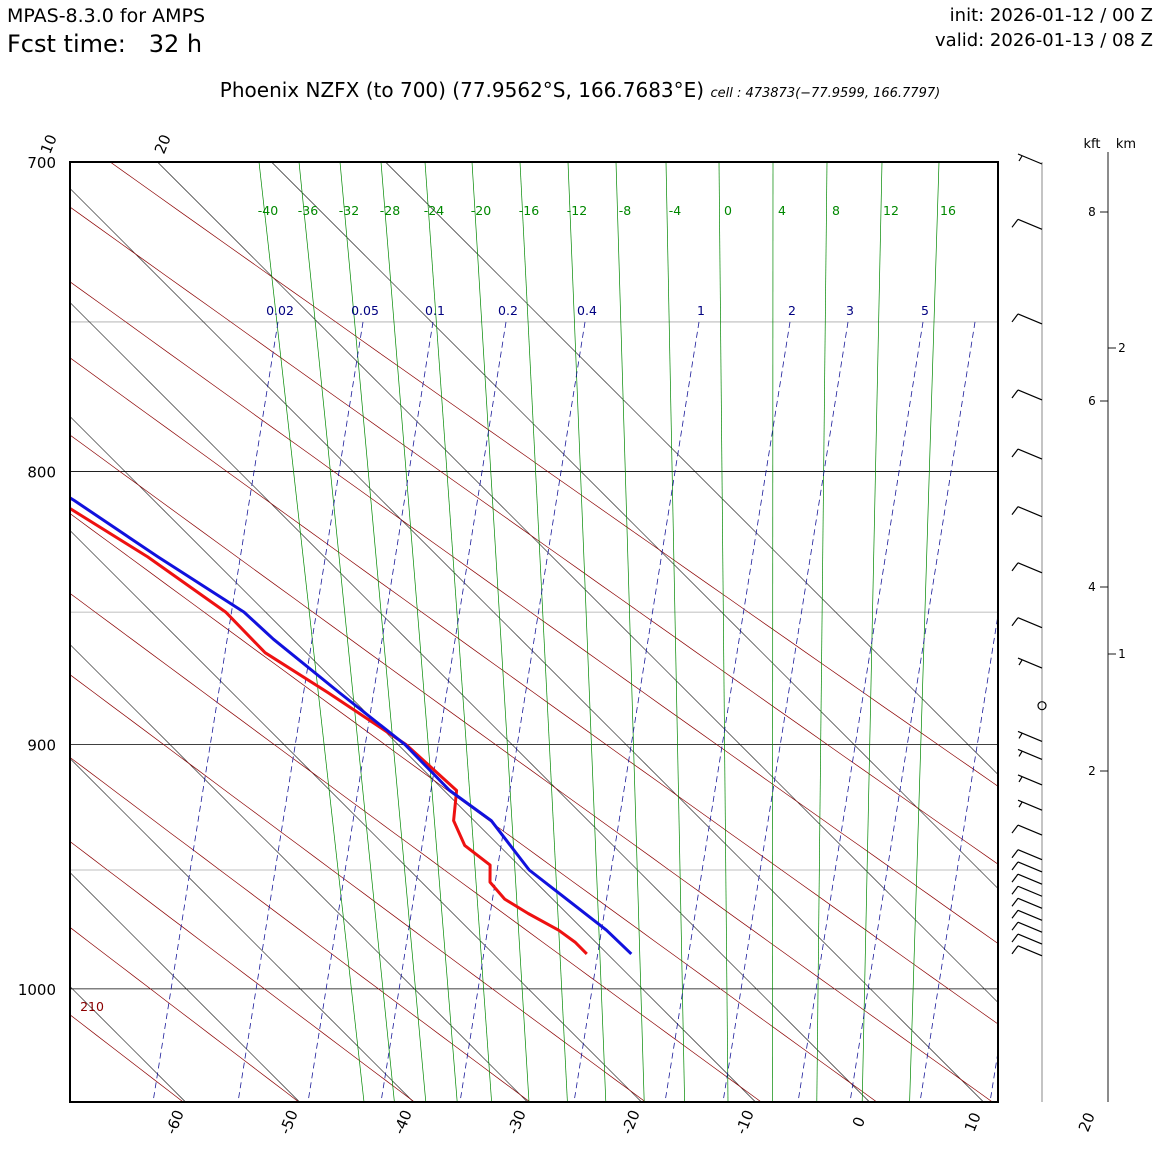 This screenshot has height=1160, width=1160. What do you see at coordinates (175, 44) in the screenshot?
I see `forecast-time-value: 32 h` at bounding box center [175, 44].